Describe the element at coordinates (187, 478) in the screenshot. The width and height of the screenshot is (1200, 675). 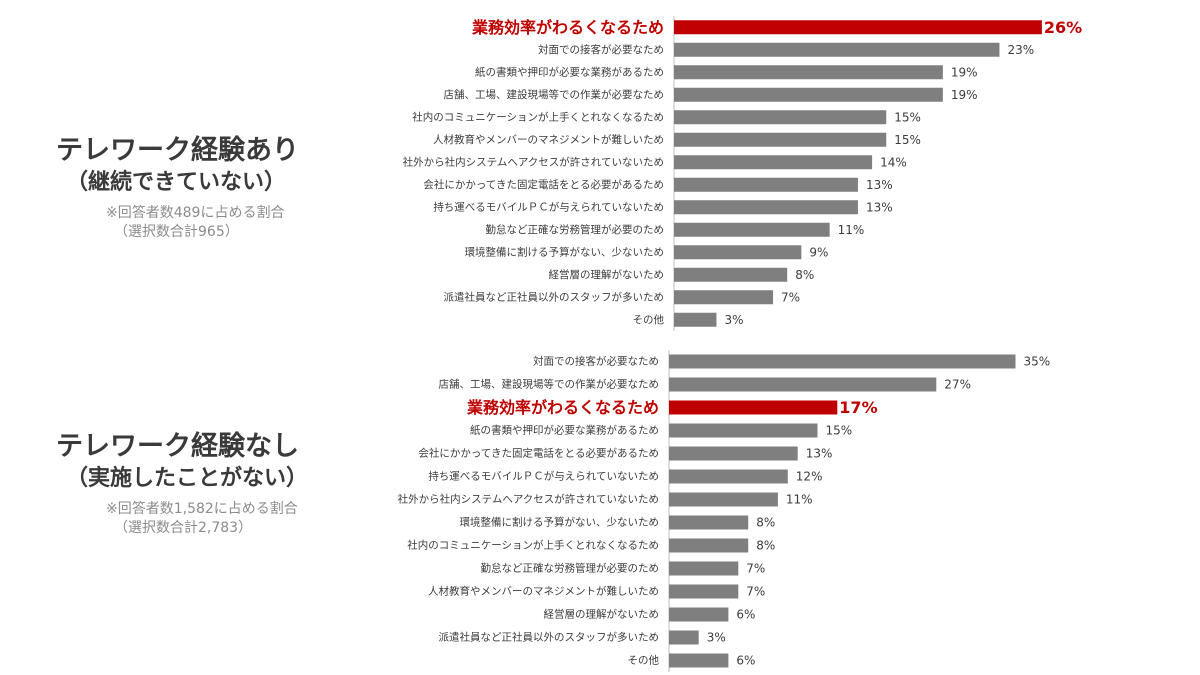
I see `group-subtitle: （実施したことがない）` at that location.